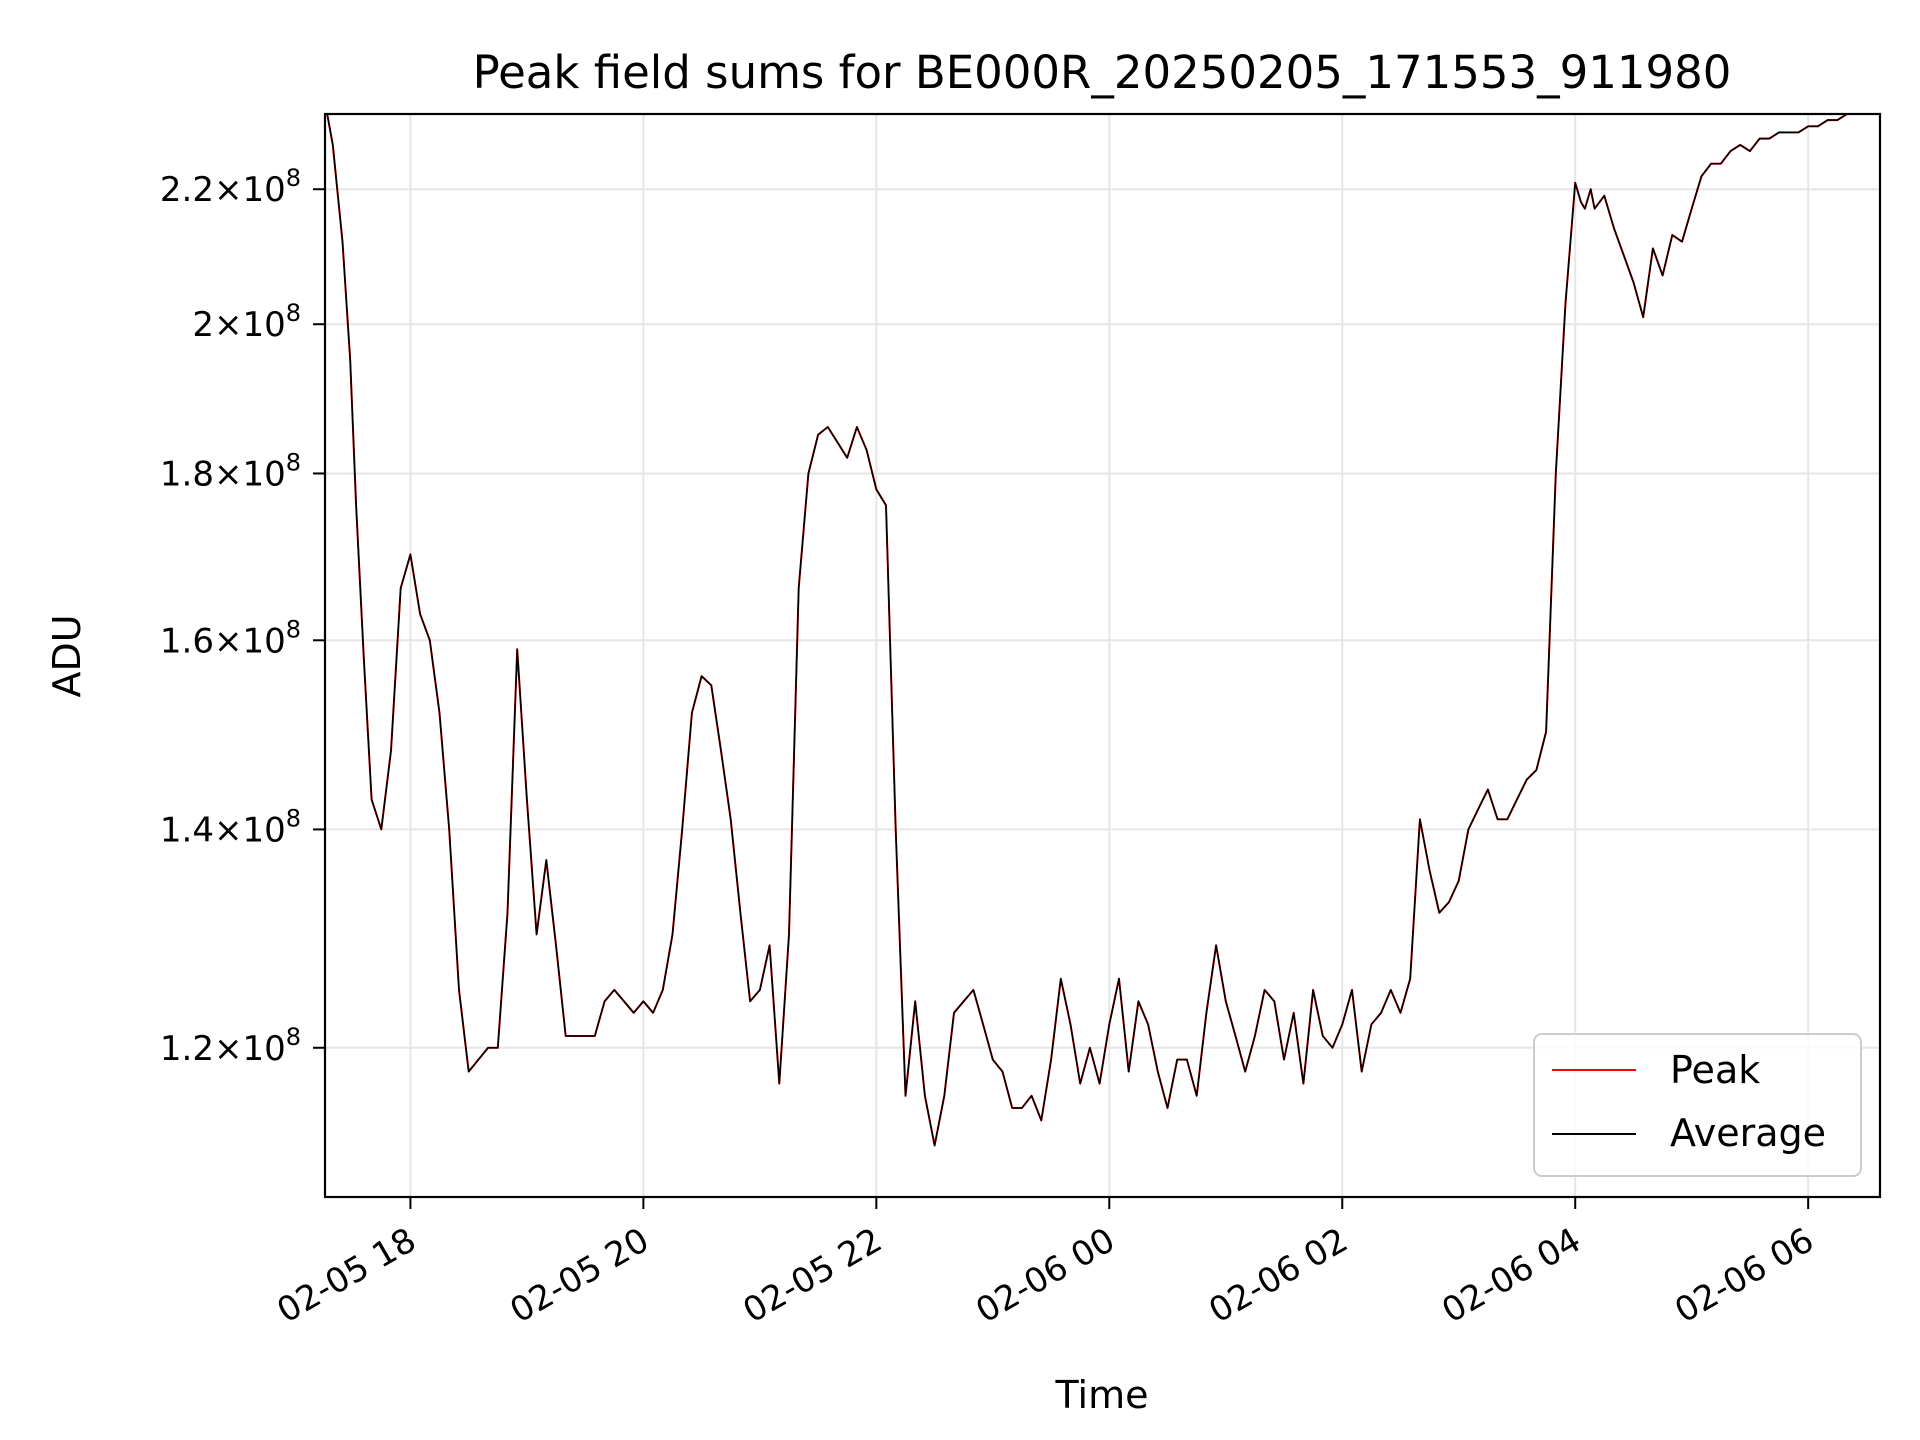  Describe the element at coordinates (230, 471) in the screenshot. I see `y-tick-label: 1.8×108` at that location.